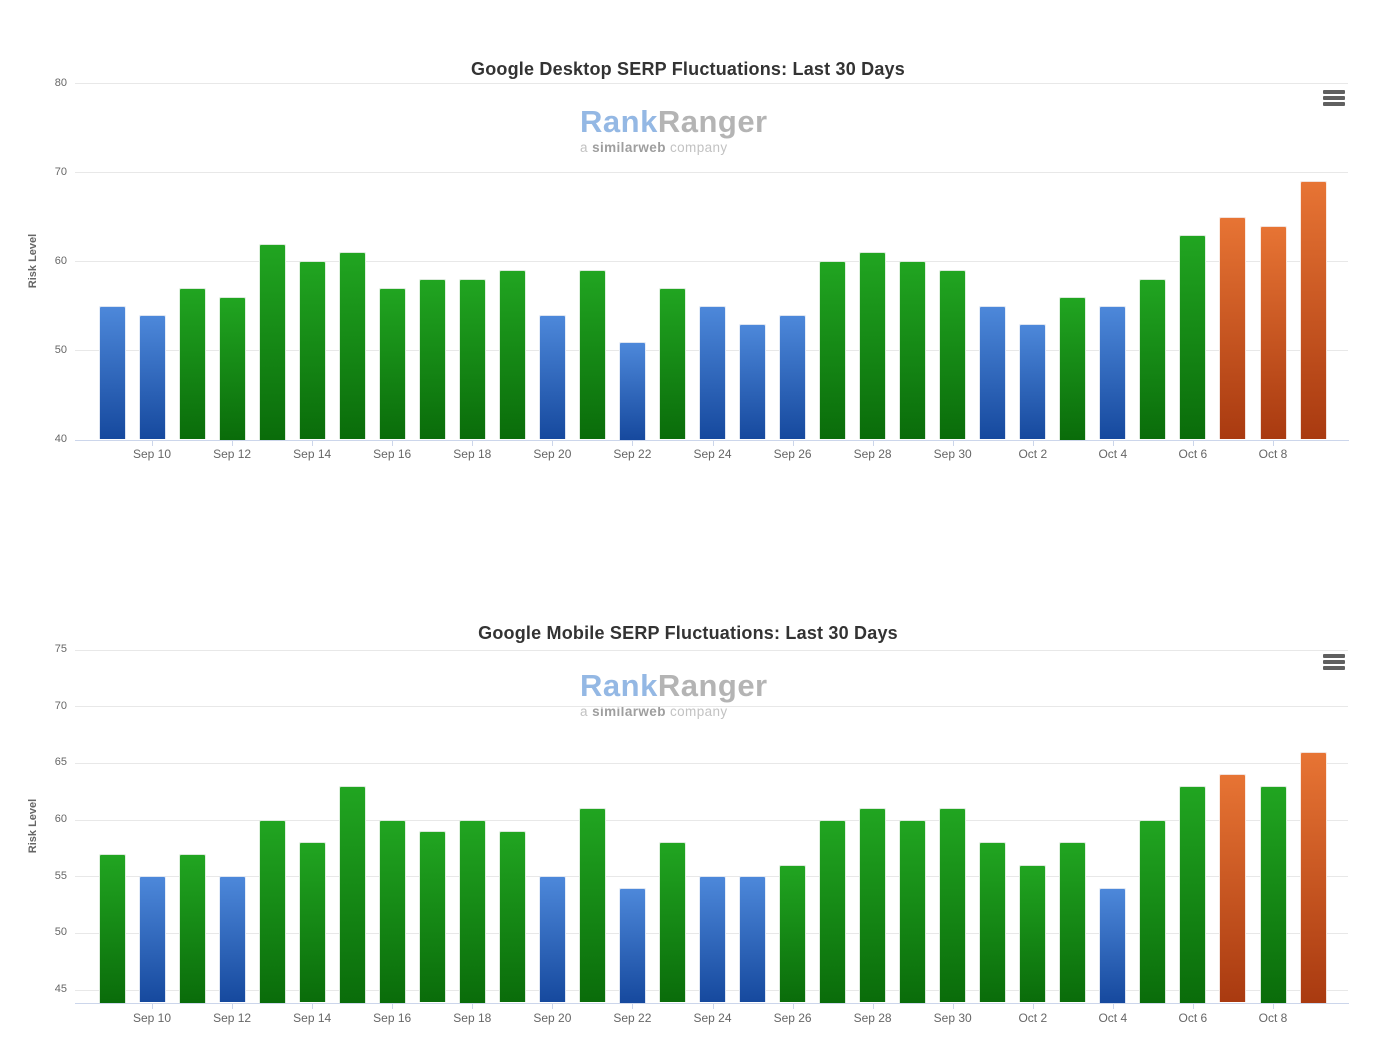 Image resolution: width=1376 pixels, height=1054 pixels. I want to click on mobile-xtick-sep-24: Sep 24, so click(712, 1018).